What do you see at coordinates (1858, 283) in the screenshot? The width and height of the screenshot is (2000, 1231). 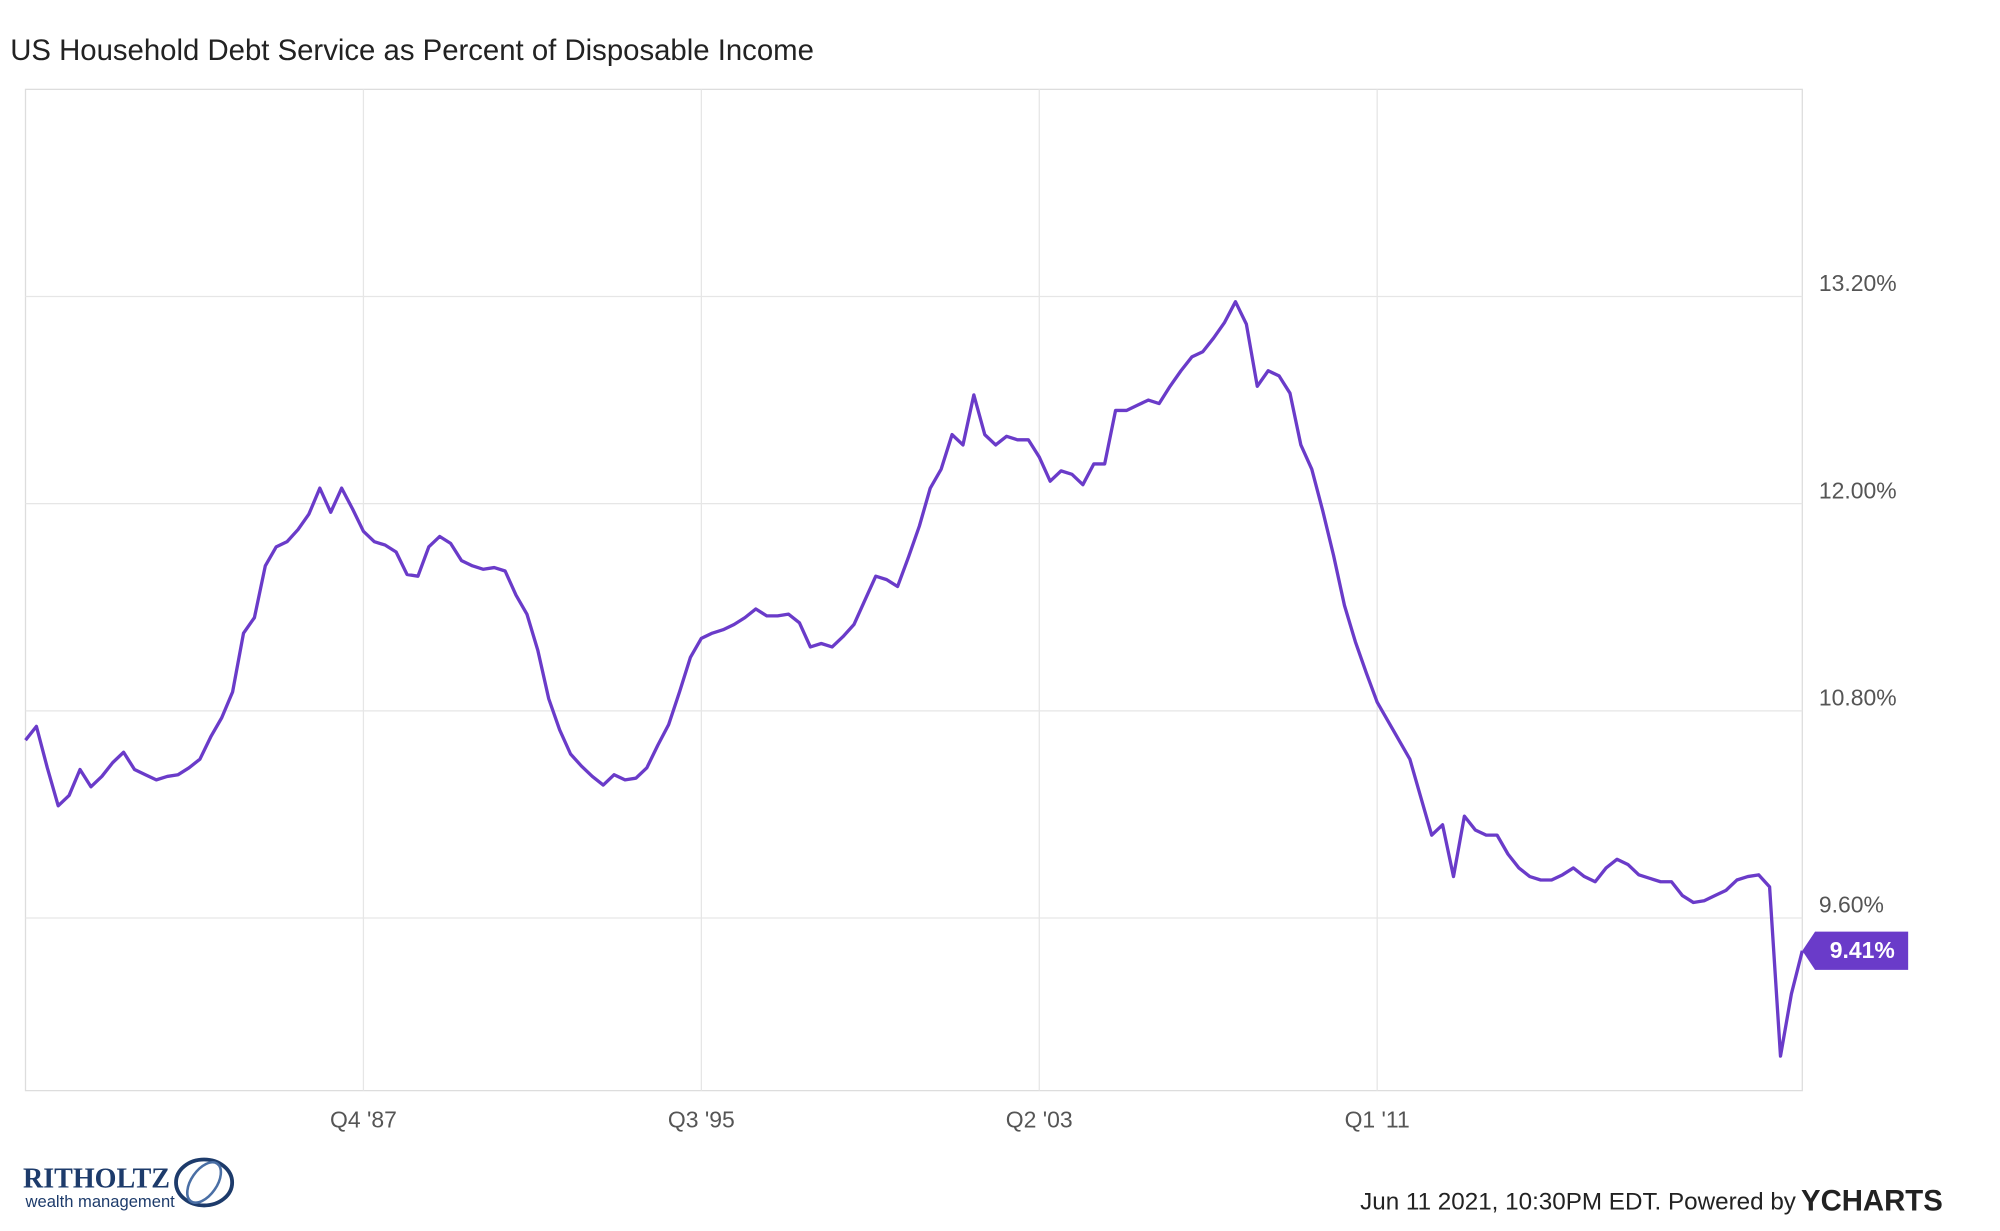 I see `y-tick-label: 13.20%` at bounding box center [1858, 283].